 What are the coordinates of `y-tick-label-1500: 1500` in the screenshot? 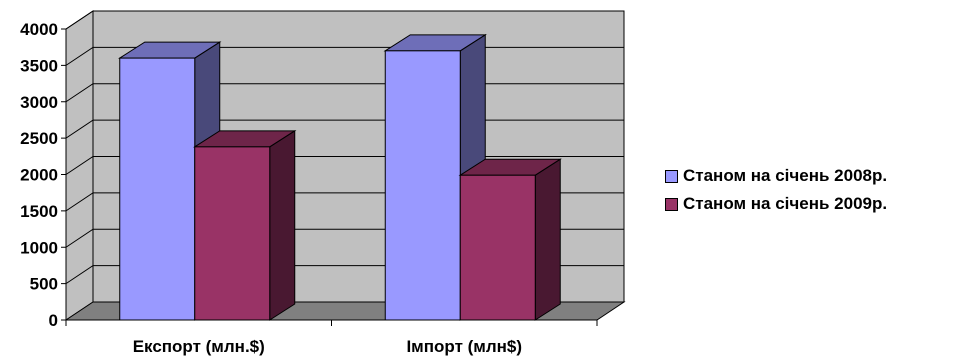 It's located at (39, 211).